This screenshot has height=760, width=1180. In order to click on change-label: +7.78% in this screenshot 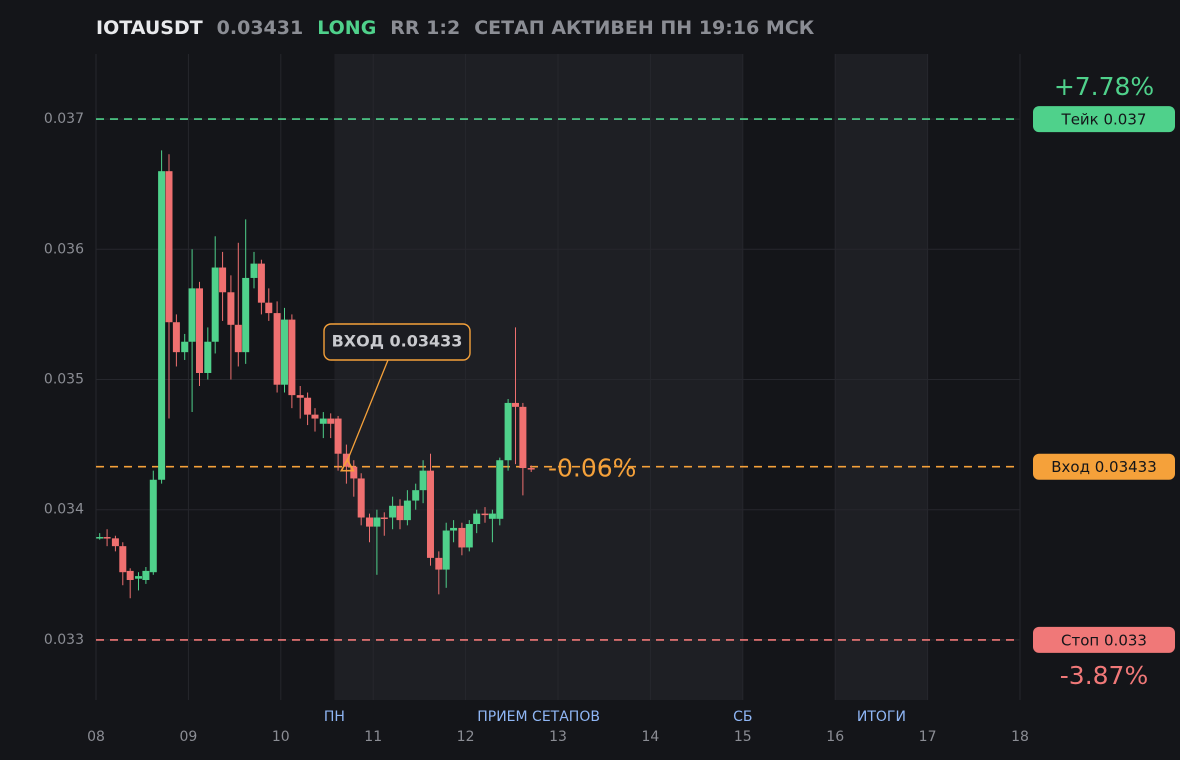, I will do `click(1104, 86)`.